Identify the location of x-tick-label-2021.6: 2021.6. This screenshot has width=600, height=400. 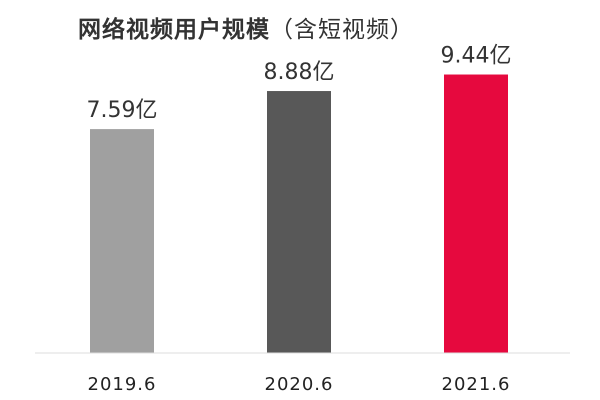
(476, 384).